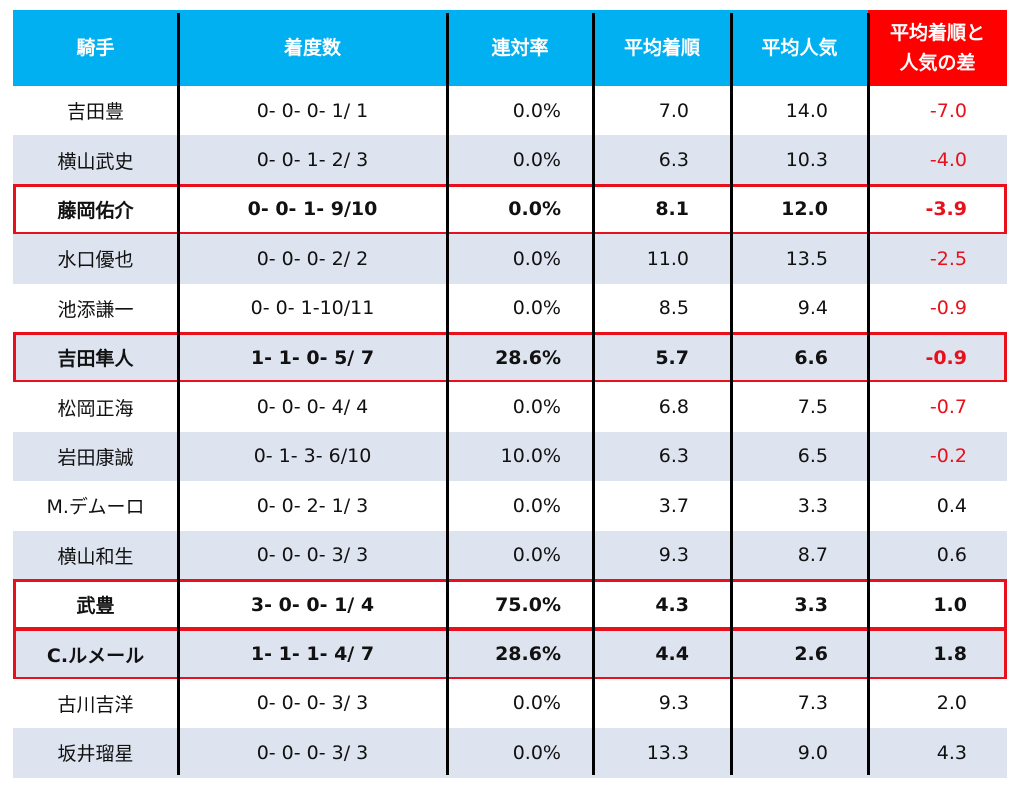 This screenshot has width=1024, height=790. I want to click on table-cell: 6.6, so click(811, 357).